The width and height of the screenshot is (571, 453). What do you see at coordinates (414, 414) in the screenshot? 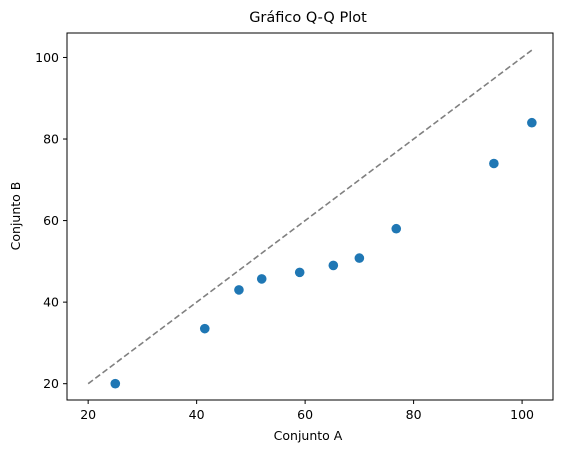
I see `x-tick-label: 80` at bounding box center [414, 414].